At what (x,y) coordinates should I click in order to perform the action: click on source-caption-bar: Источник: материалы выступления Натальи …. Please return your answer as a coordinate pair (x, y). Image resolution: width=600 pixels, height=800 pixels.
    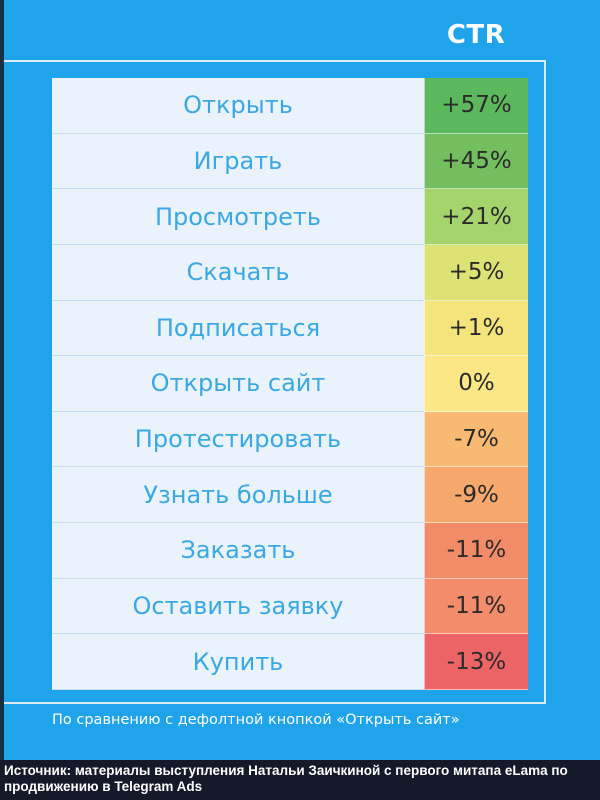
    Looking at the image, I should click on (300, 780).